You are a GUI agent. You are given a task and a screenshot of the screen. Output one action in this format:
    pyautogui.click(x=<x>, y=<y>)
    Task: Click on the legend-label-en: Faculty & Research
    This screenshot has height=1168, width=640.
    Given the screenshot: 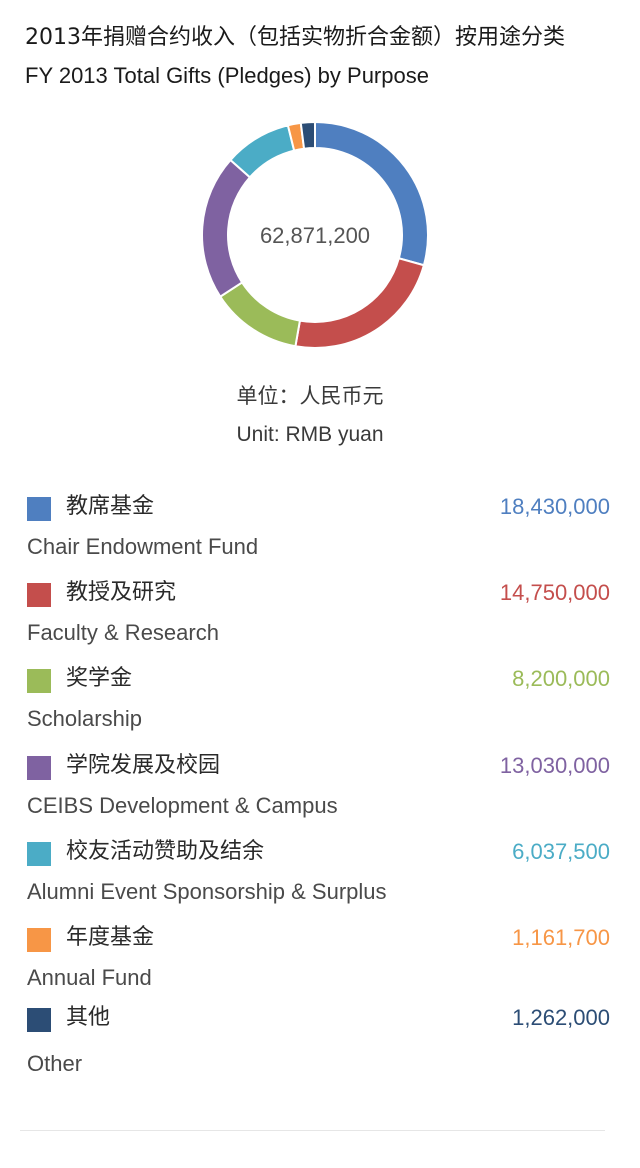 What is the action you would take?
    pyautogui.click(x=123, y=632)
    